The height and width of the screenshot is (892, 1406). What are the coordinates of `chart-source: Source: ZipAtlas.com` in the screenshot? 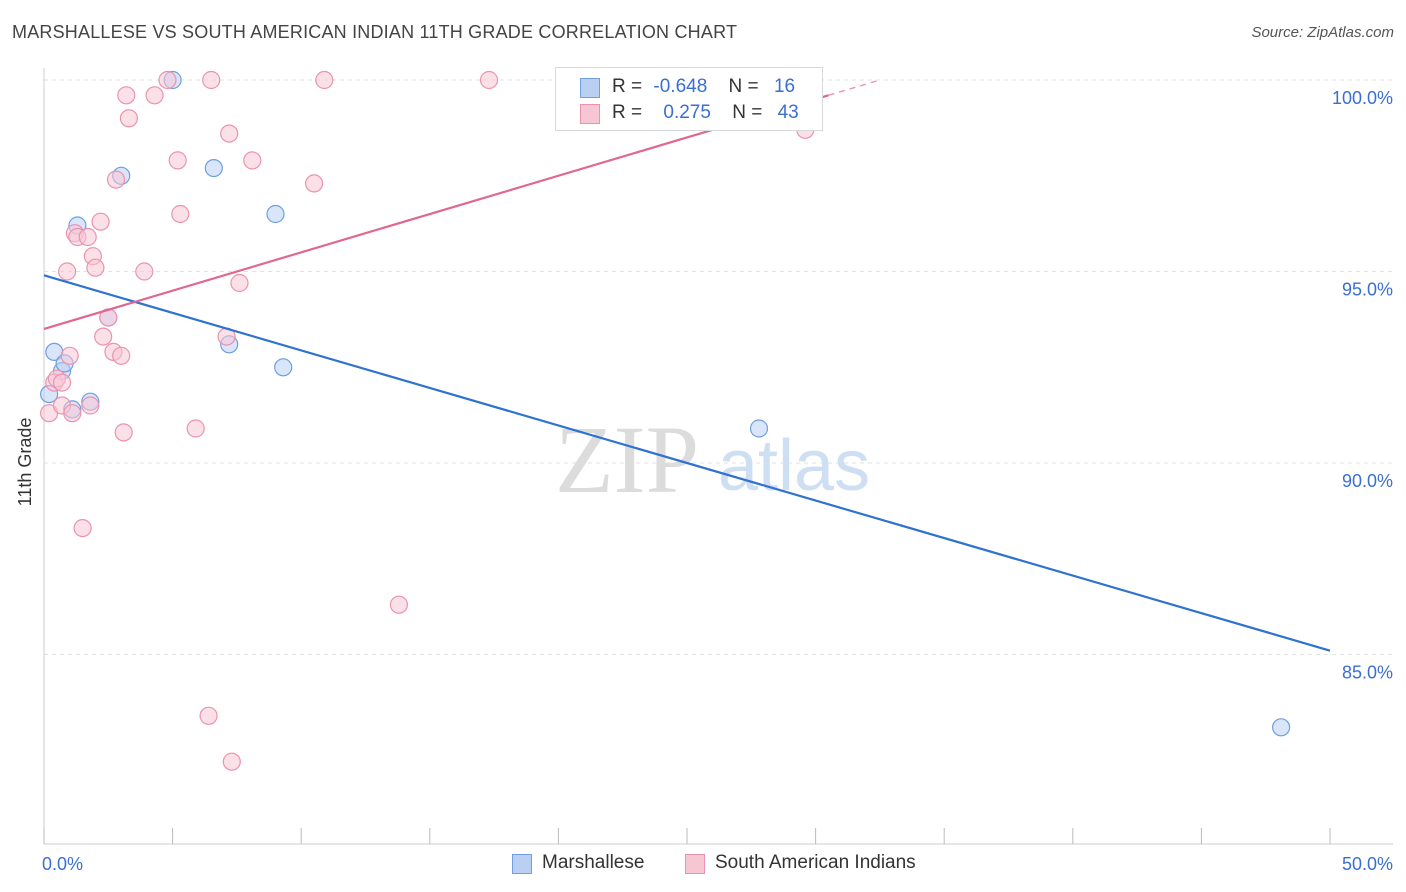 It's located at (1322, 32).